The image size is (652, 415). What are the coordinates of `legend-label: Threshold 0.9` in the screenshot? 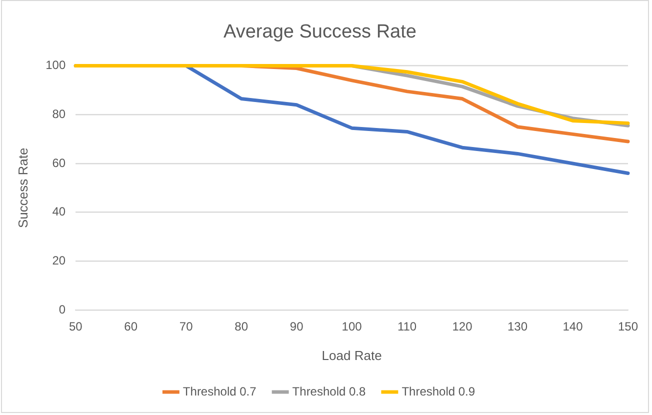 It's located at (439, 391).